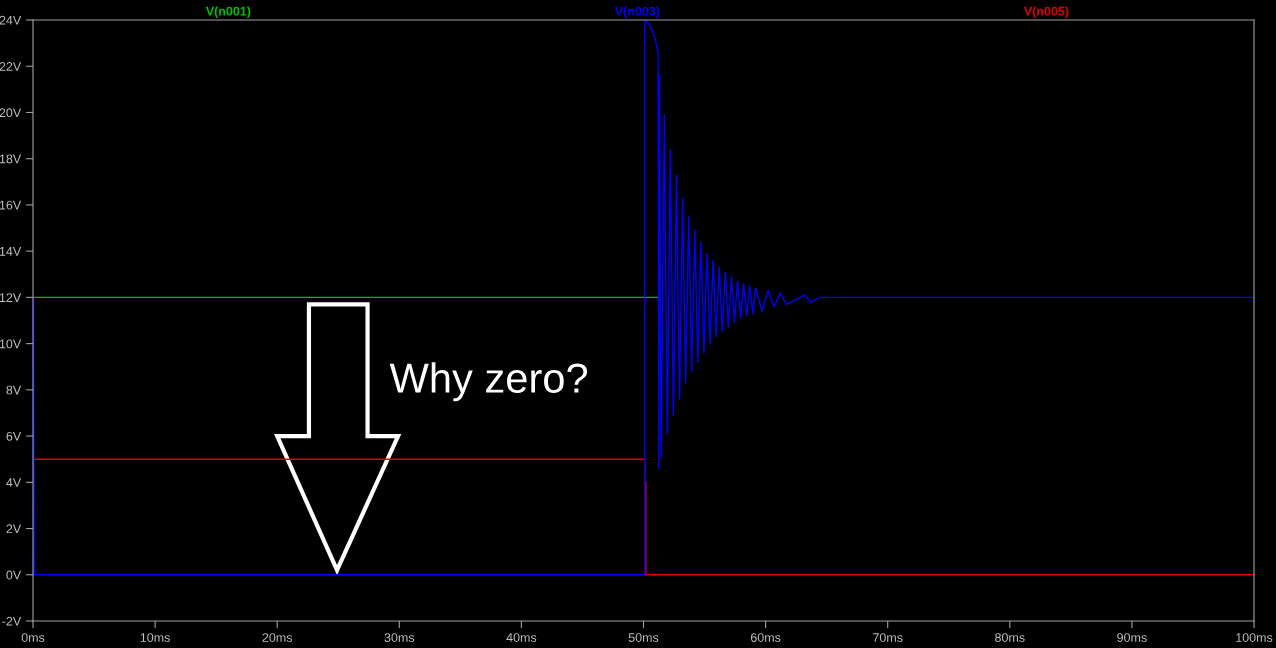  Describe the element at coordinates (11, 159) in the screenshot. I see `y-tick-label: 18V` at that location.